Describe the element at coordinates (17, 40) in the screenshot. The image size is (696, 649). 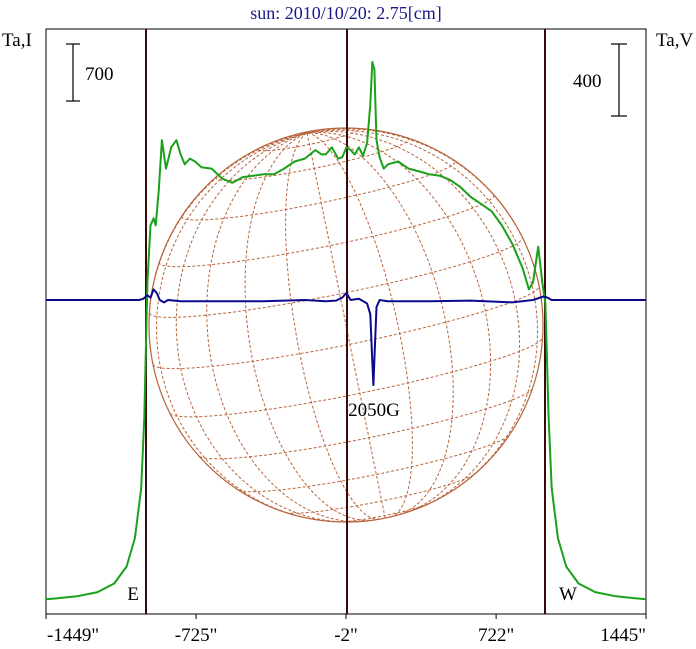
I see `left-axis-label: Ta,I` at that location.